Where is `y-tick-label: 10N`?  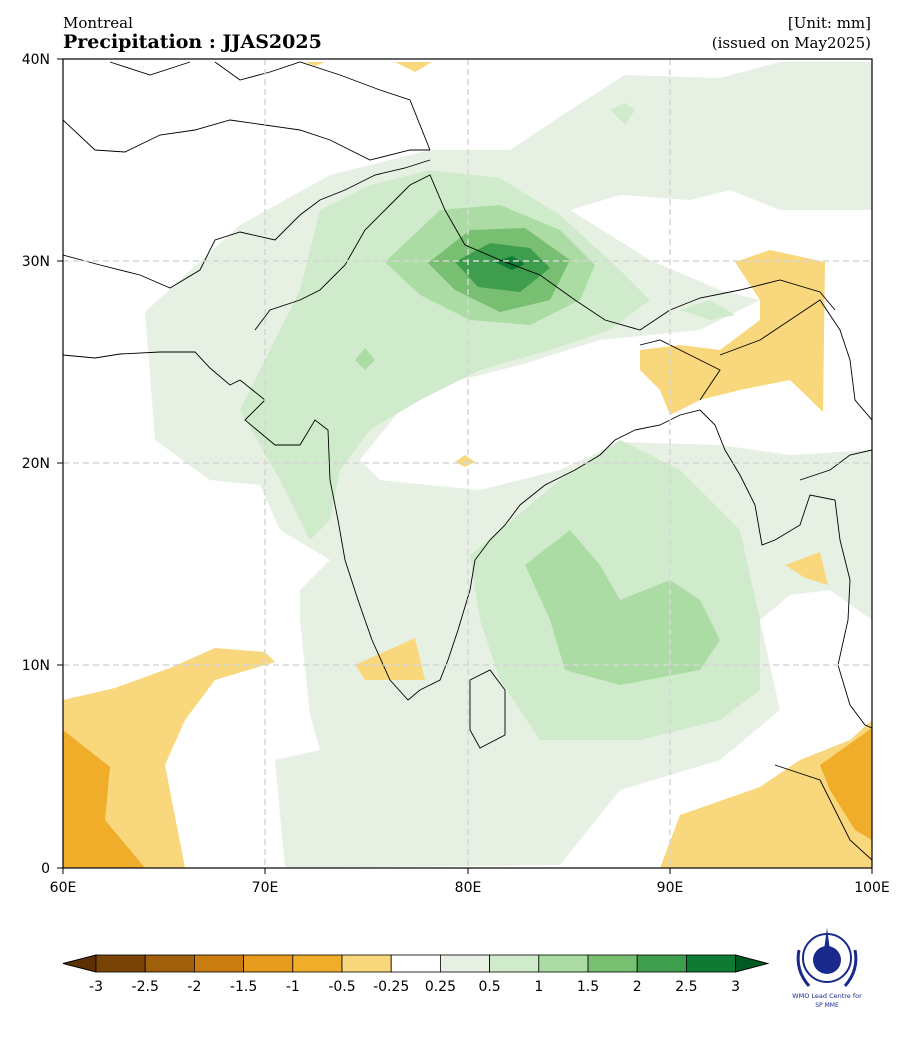 y-tick-label: 10N is located at coordinates (36, 666).